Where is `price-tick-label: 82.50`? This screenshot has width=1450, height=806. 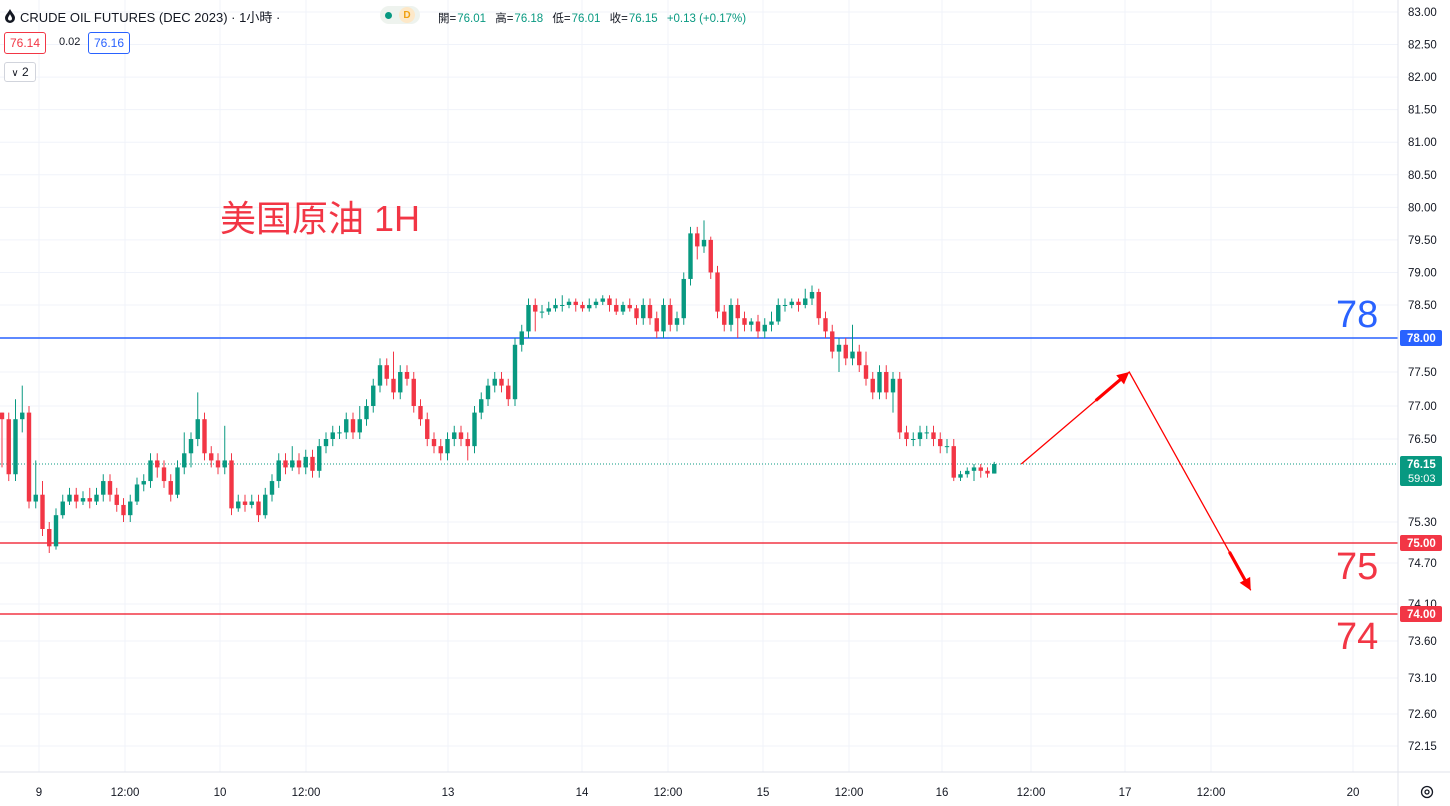 price-tick-label: 82.50 is located at coordinates (1422, 46).